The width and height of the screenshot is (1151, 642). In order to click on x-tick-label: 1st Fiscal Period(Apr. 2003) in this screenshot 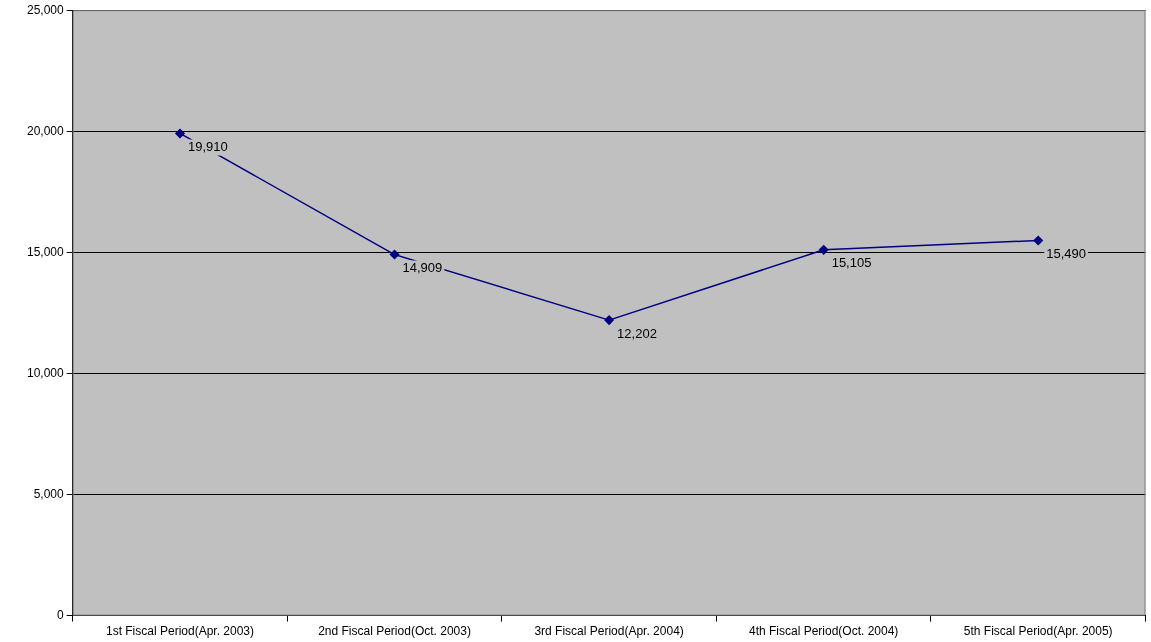, I will do `click(180, 631)`.